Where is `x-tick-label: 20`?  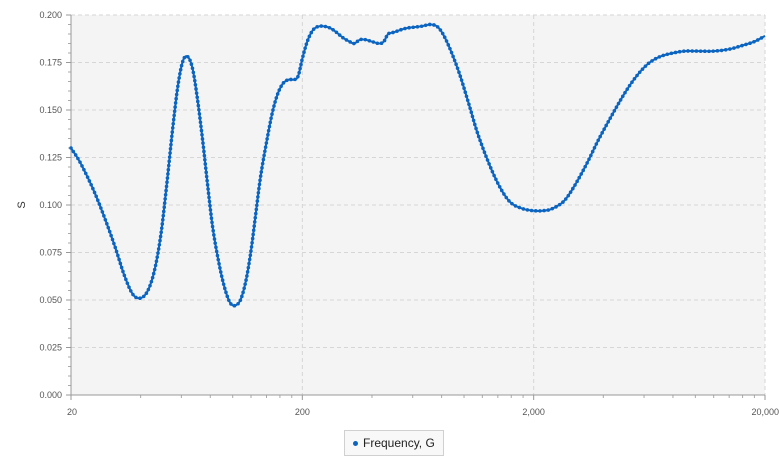
x-tick-label: 20 is located at coordinates (72, 412).